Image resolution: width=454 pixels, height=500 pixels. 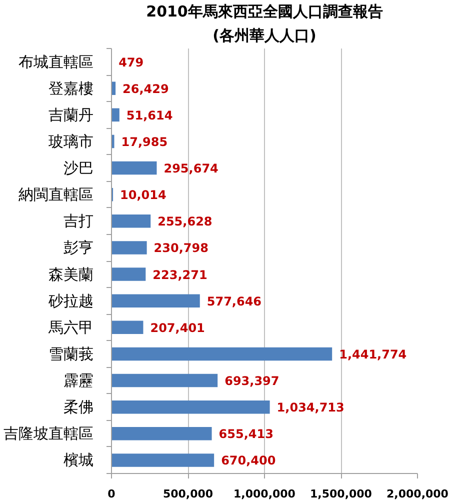 I want to click on y-tick-label: 納閩直轄區, so click(x=56, y=195).